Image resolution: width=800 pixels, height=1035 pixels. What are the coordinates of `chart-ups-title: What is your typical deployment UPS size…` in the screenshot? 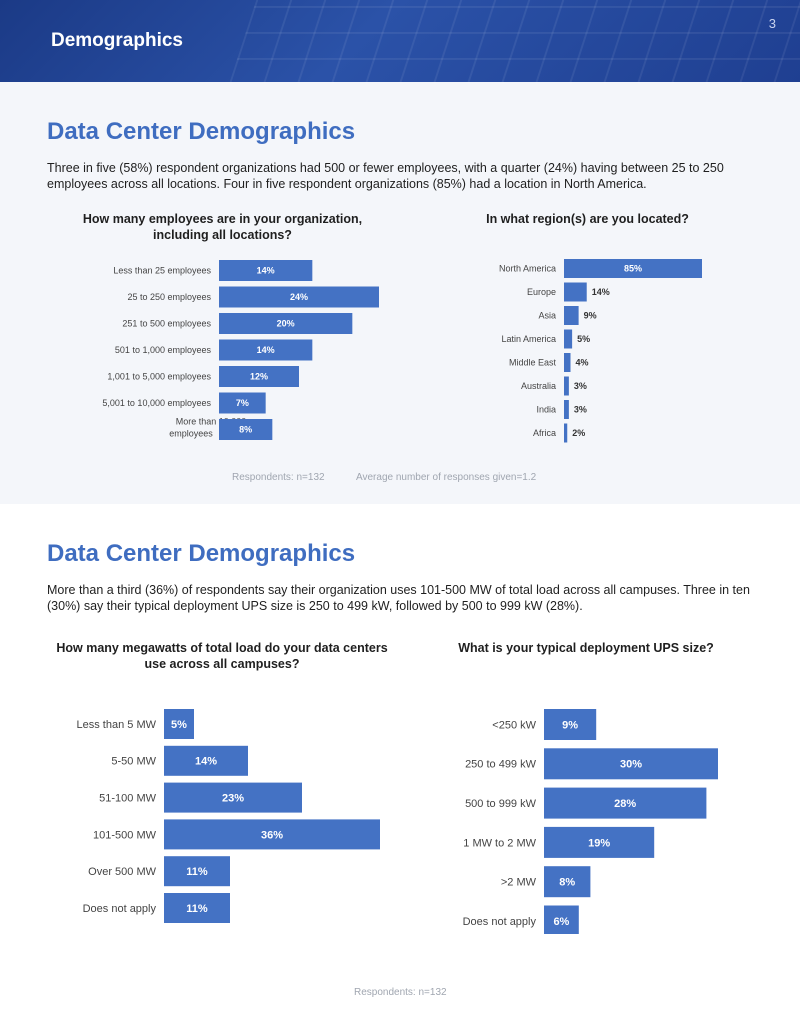 It's located at (586, 648).